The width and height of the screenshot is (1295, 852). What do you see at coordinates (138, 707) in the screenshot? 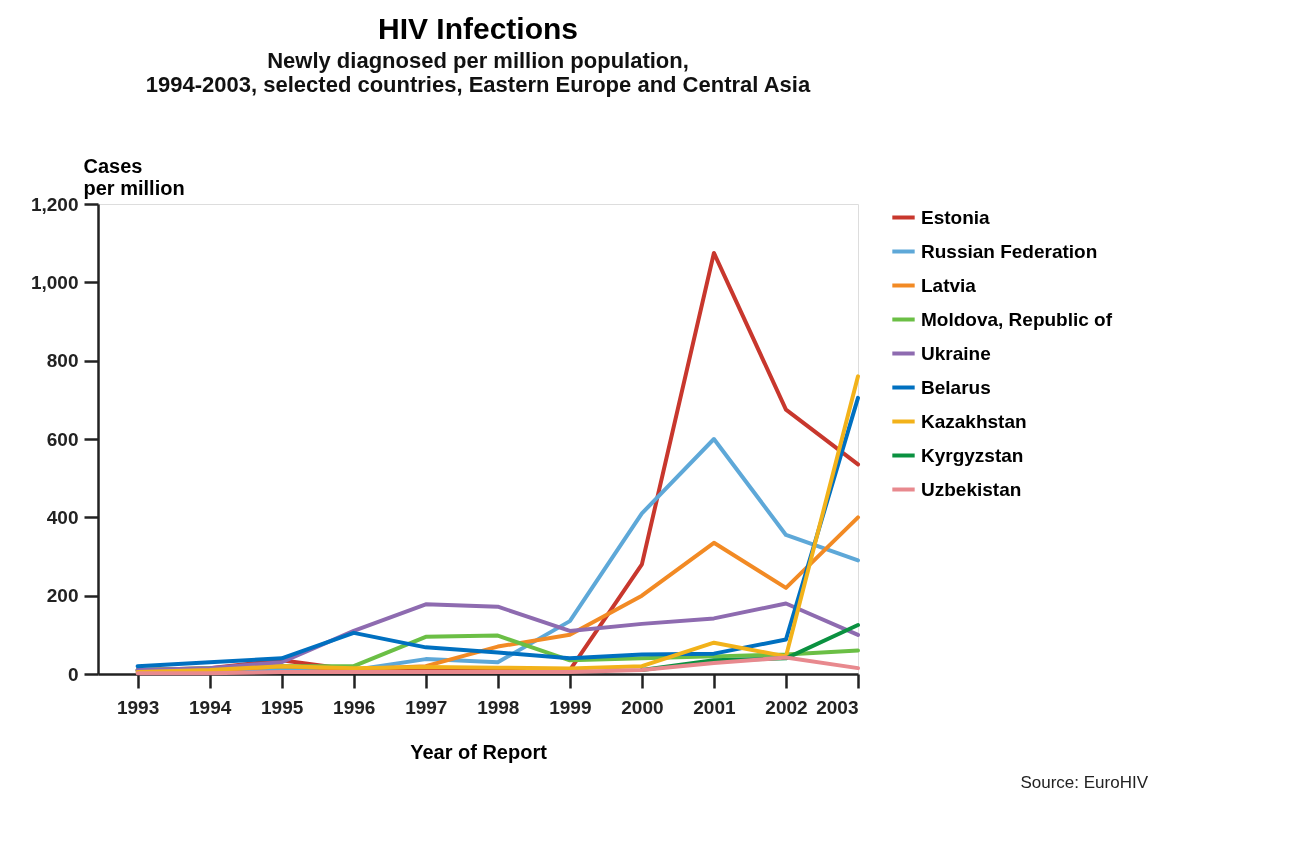
I see `x-tick-label: 1993` at bounding box center [138, 707].